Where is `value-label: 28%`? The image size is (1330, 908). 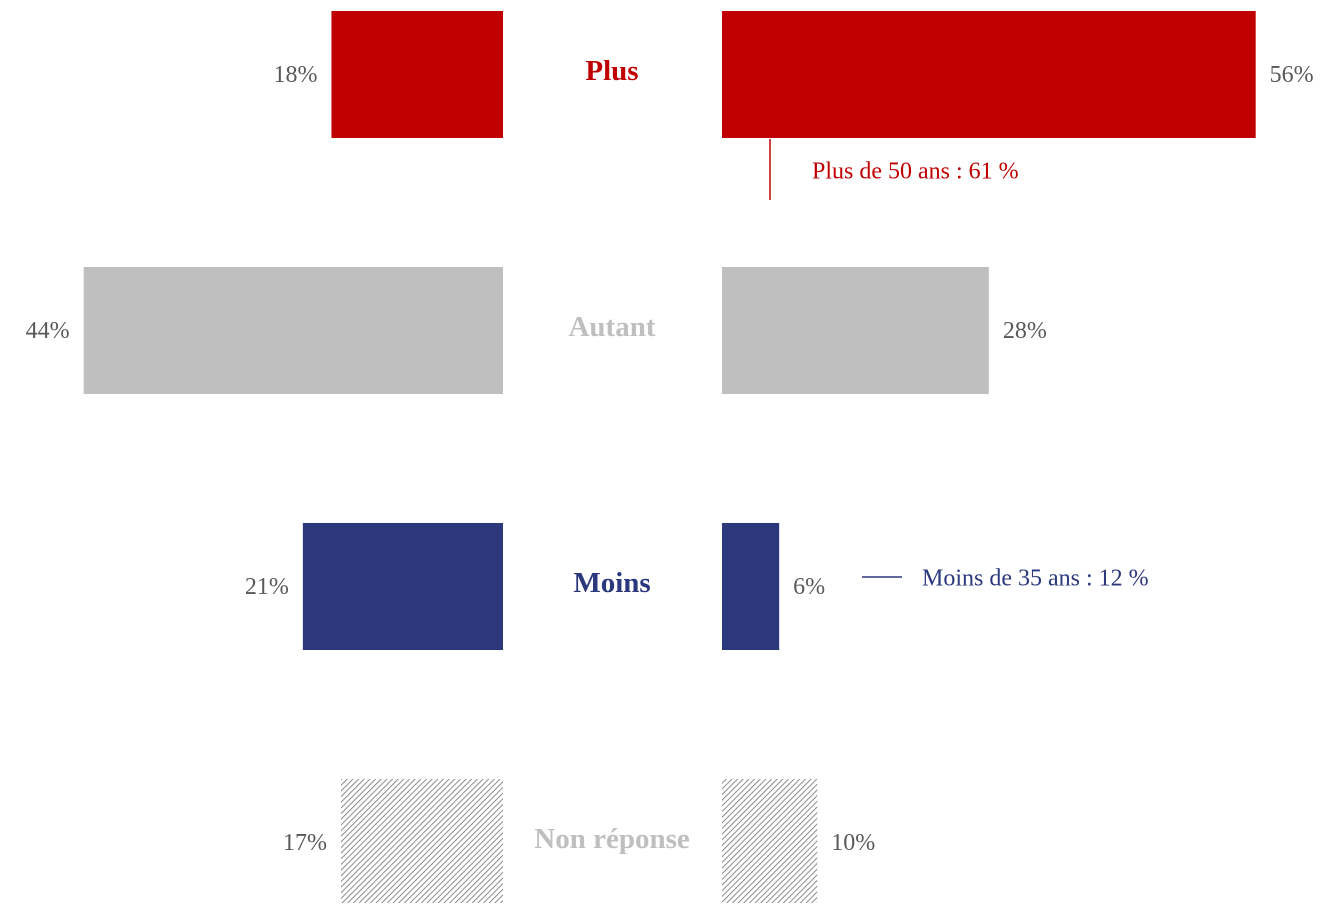
value-label: 28% is located at coordinates (1025, 331).